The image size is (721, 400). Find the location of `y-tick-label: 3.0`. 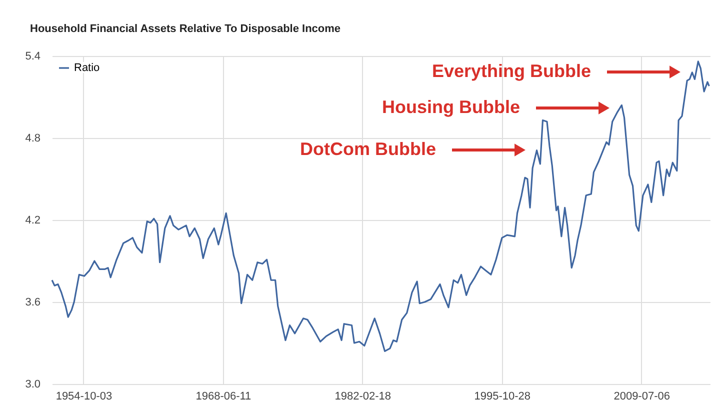

y-tick-label: 3.0 is located at coordinates (32, 384).